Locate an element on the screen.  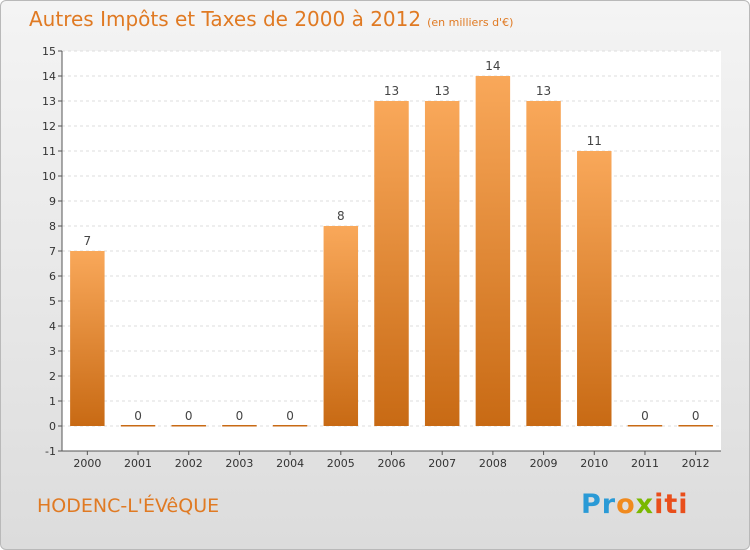
bar-2007 is located at coordinates (442, 263).